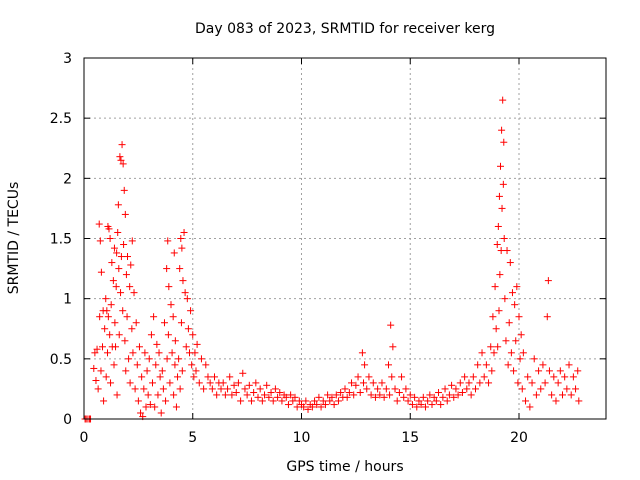 This screenshot has width=640, height=480. Describe the element at coordinates (67, 59) in the screenshot. I see `y-tick-label: 3` at that location.